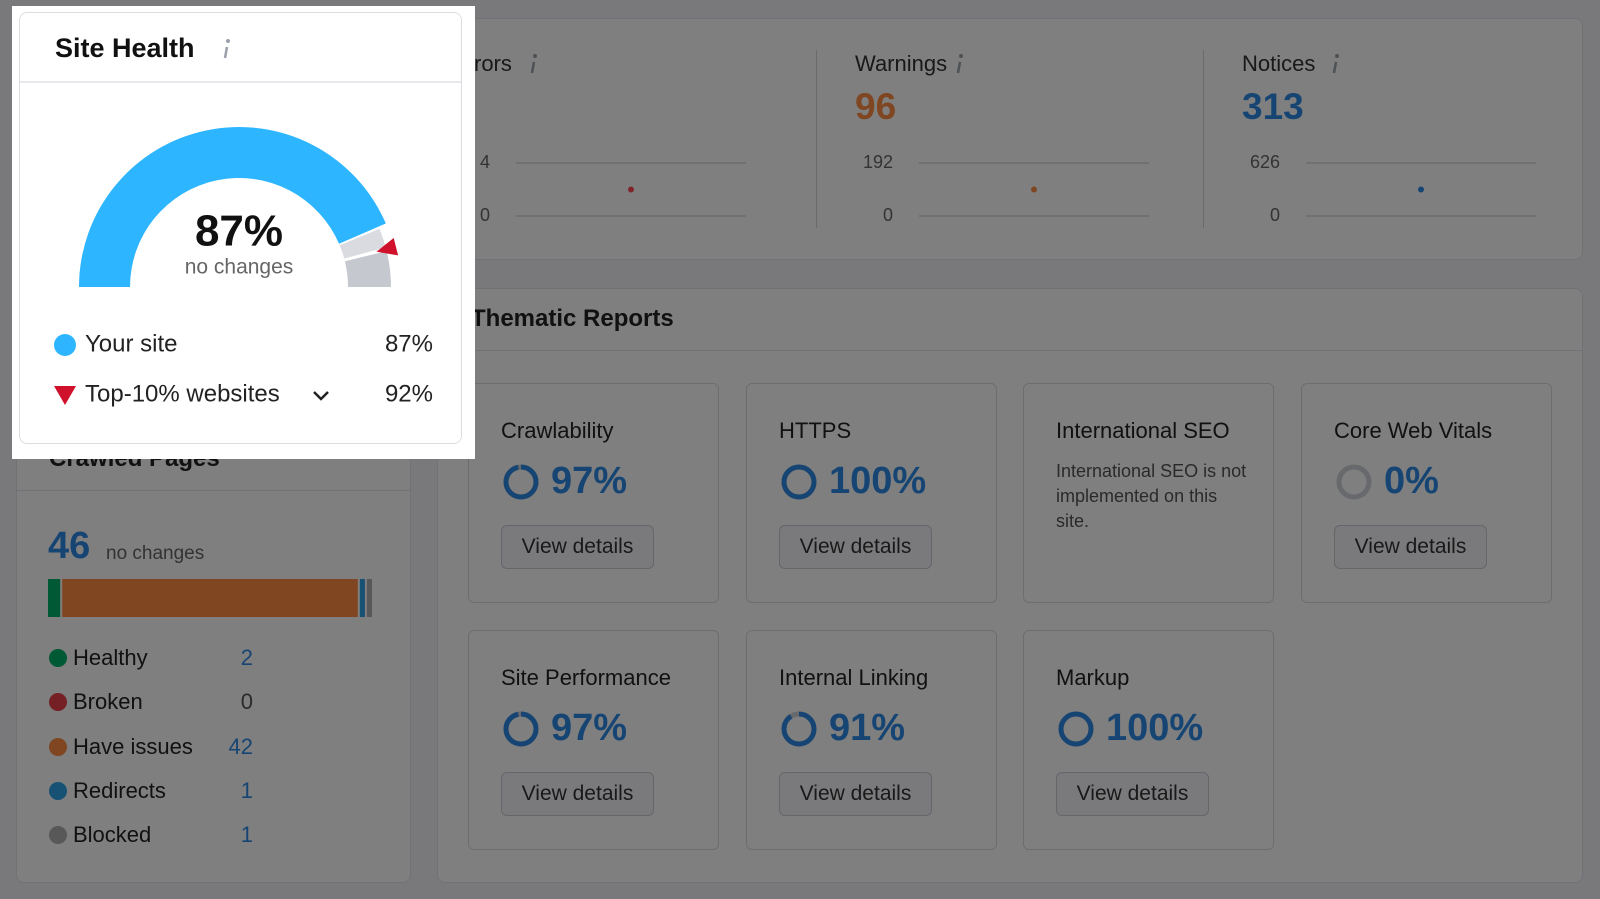 Image resolution: width=1600 pixels, height=899 pixels. I want to click on info-icon, so click(226, 49).